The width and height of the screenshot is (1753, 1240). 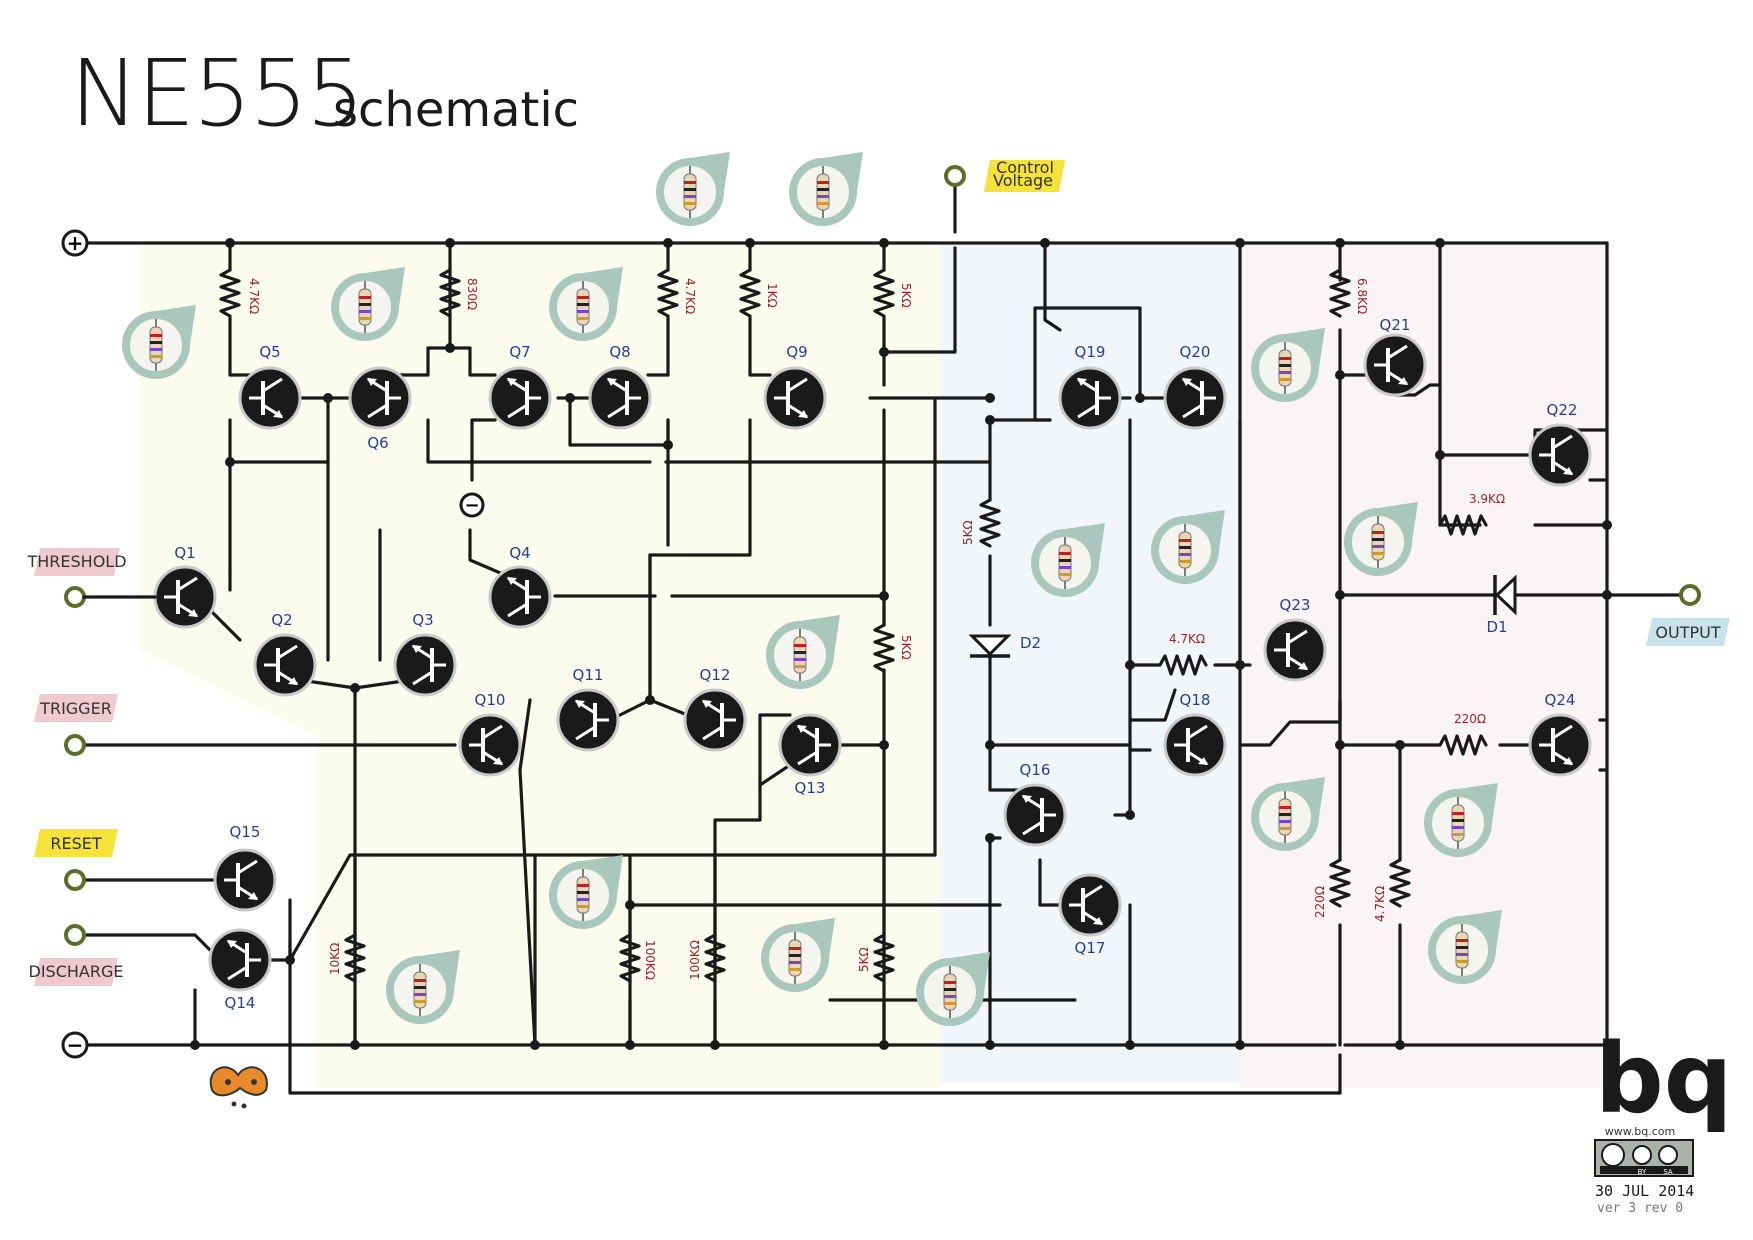 What do you see at coordinates (1090, 948) in the screenshot?
I see `label-q17: Q17` at bounding box center [1090, 948].